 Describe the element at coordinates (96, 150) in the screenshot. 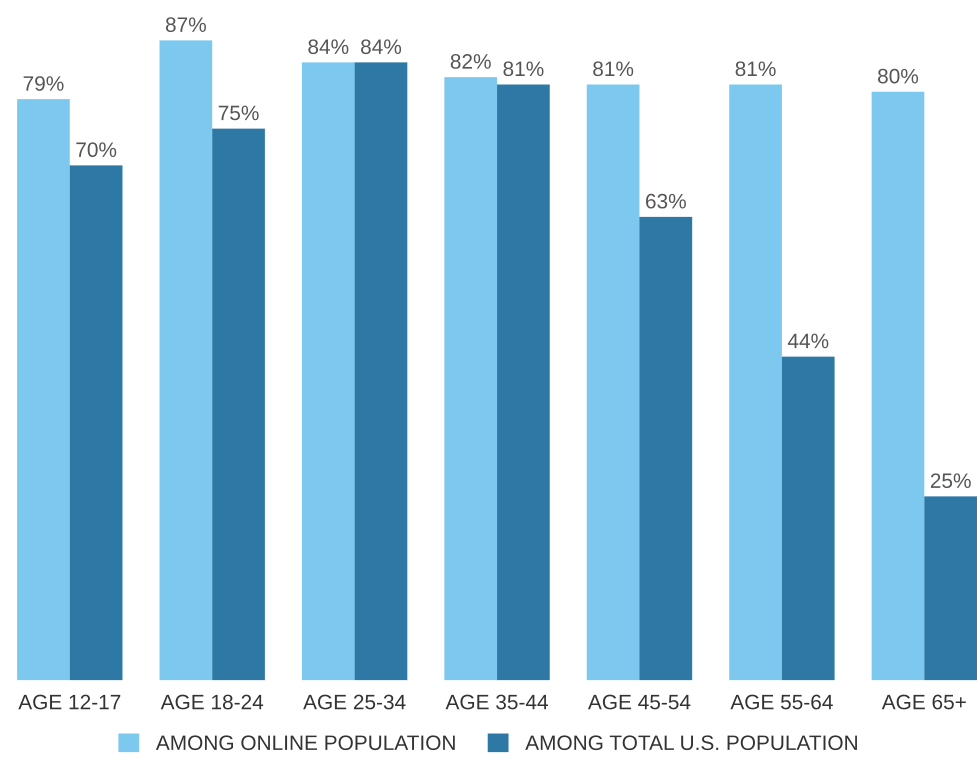

I see `data-label: 70%` at that location.